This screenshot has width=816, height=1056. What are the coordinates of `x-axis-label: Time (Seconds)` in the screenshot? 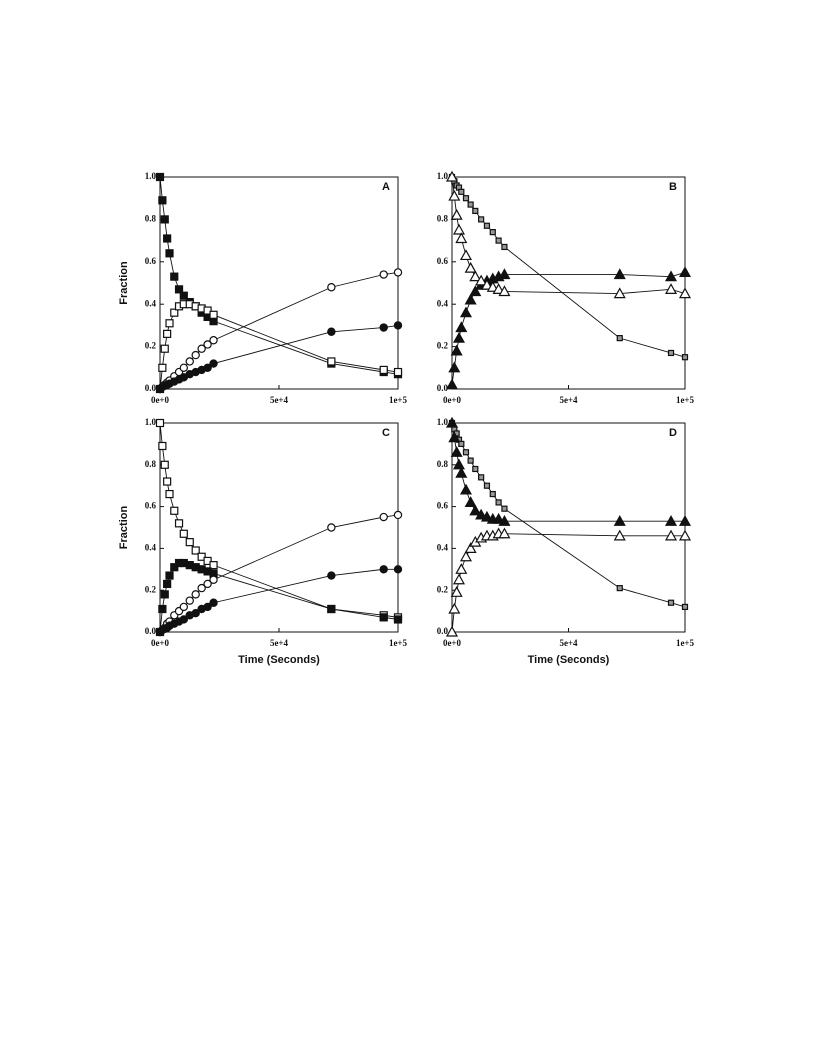 It's located at (569, 660).